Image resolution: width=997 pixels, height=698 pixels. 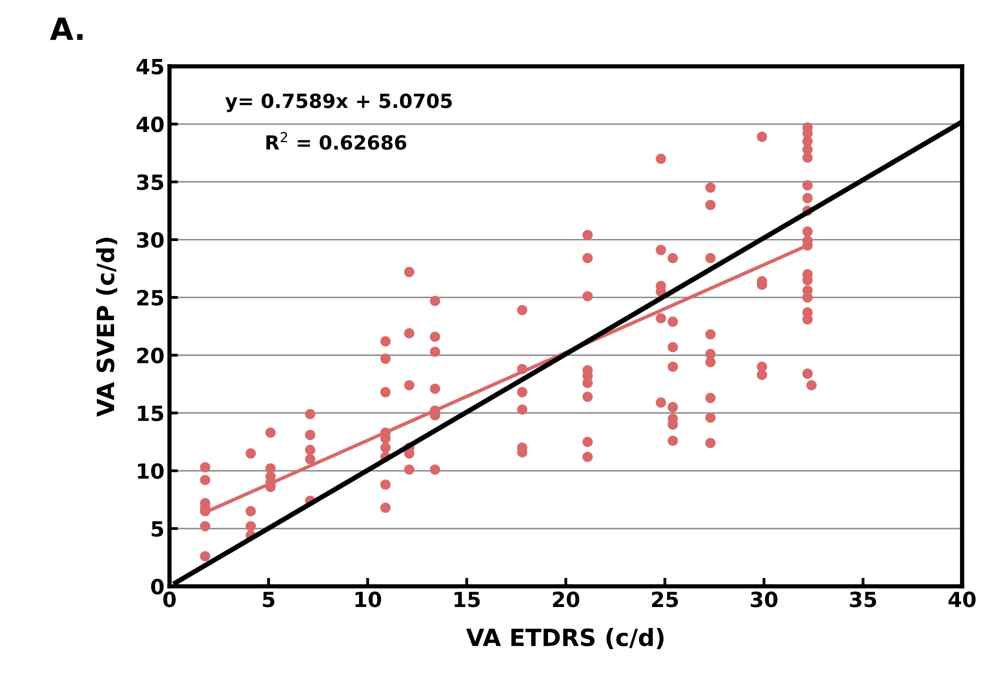 What do you see at coordinates (565, 639) in the screenshot?
I see `x-axis-title: VA ETDRS (c/d)` at bounding box center [565, 639].